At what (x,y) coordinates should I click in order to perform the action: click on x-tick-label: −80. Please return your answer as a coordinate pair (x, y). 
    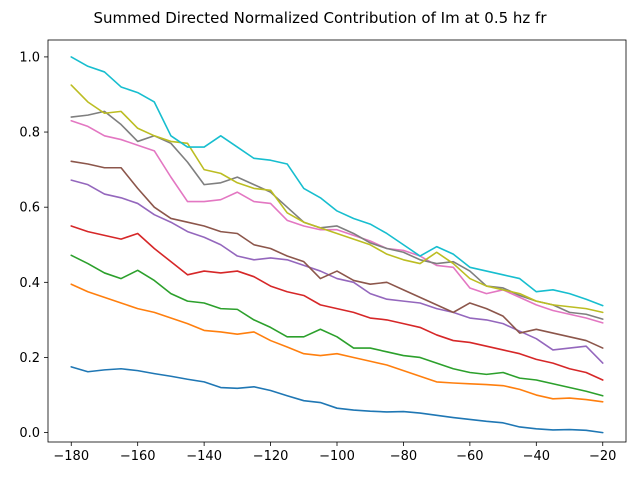
    Looking at the image, I should click on (403, 456).